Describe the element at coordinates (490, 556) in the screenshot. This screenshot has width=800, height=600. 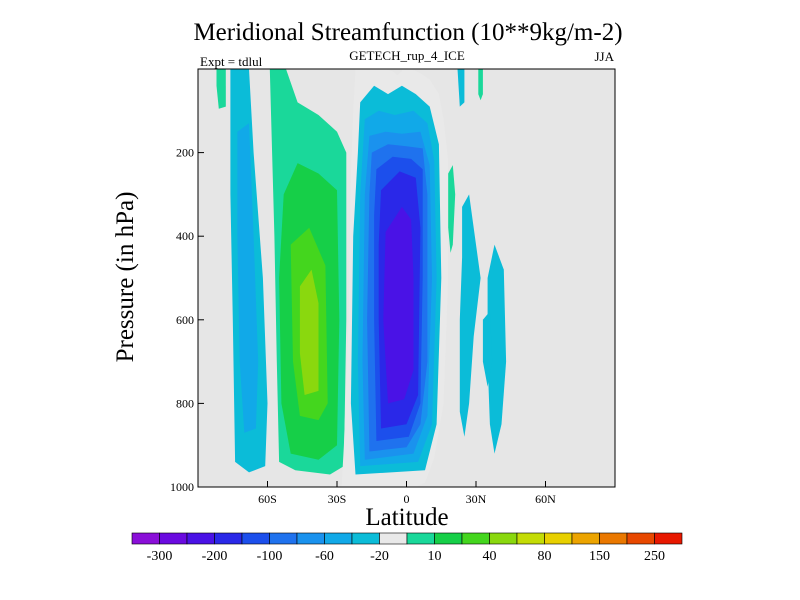
I see `colorbar-tick-label: 40` at that location.